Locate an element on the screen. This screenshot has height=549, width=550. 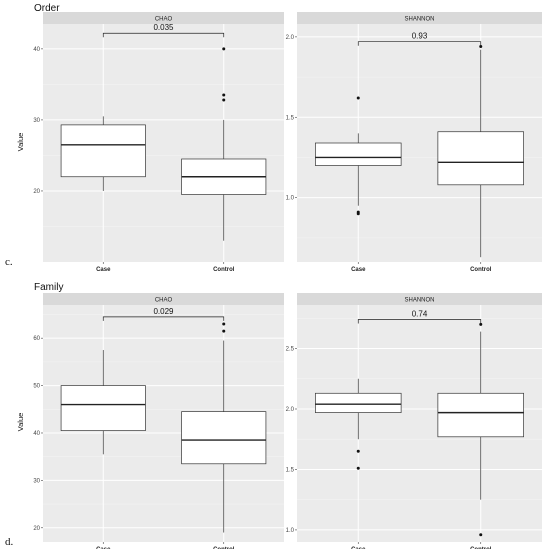
strip-family-chao is located at coordinates (163, 299).